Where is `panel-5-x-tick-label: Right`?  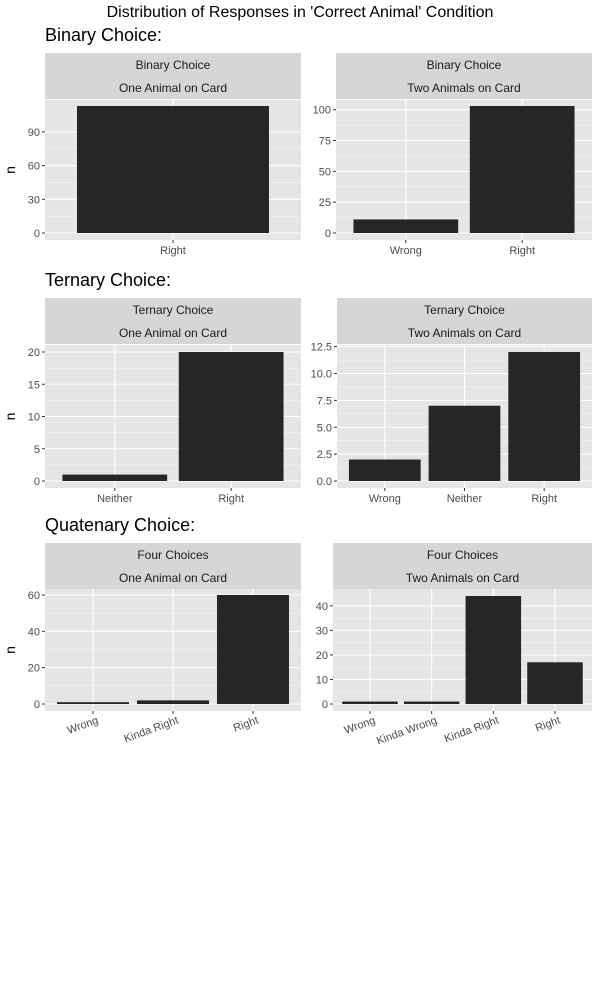
panel-5-x-tick-label: Right is located at coordinates (246, 725).